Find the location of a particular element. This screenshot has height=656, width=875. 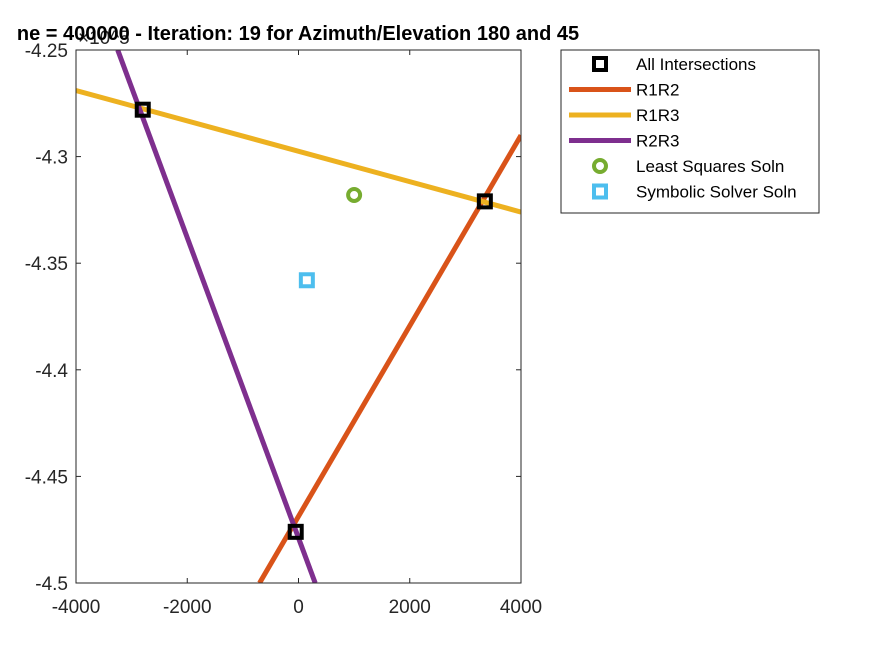

y-tick-label: -4.25 is located at coordinates (46, 51).